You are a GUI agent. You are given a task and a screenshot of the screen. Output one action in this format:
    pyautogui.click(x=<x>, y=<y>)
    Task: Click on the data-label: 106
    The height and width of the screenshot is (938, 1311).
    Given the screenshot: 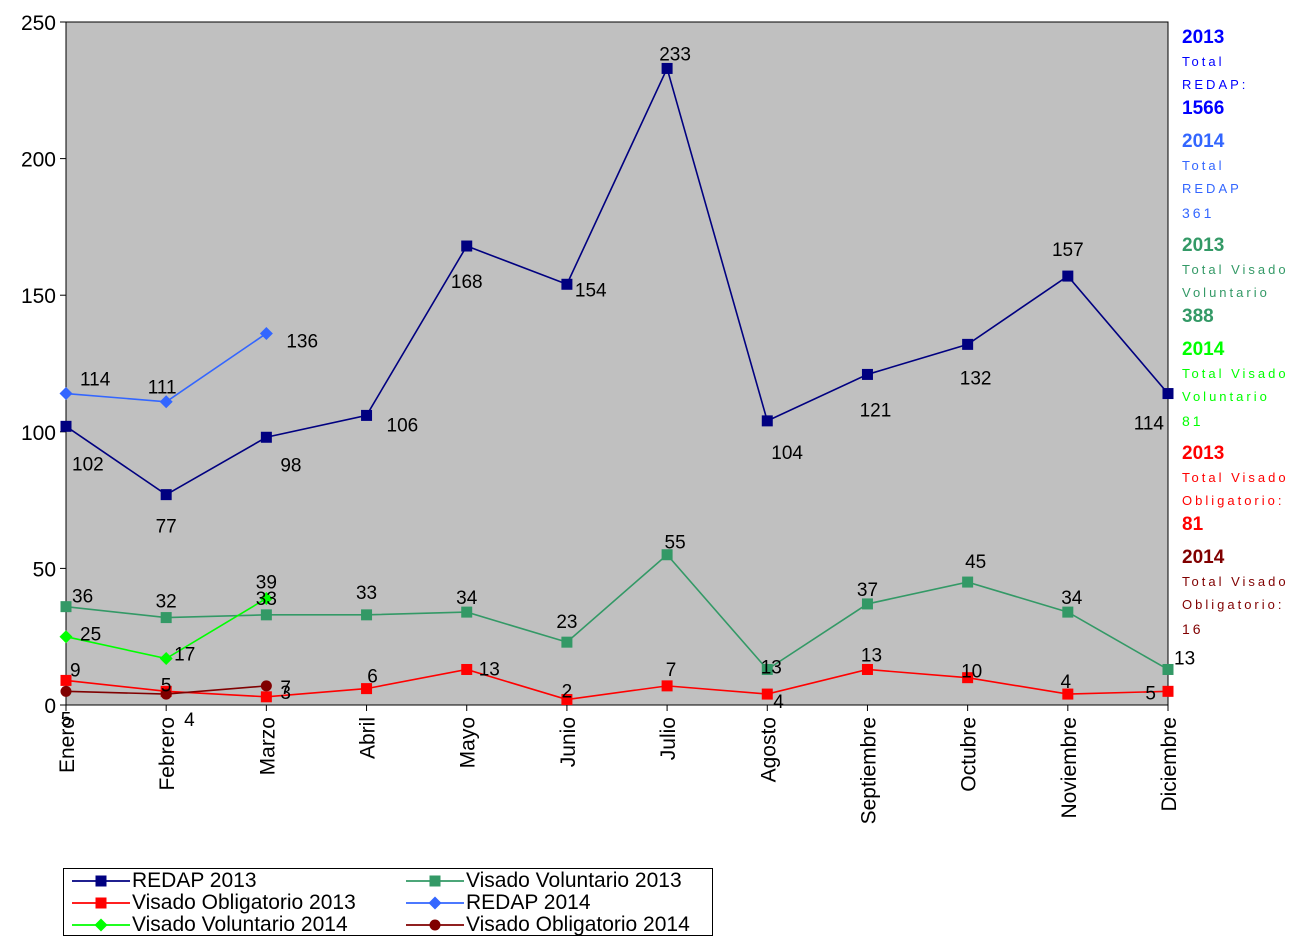 What is the action you would take?
    pyautogui.click(x=403, y=425)
    